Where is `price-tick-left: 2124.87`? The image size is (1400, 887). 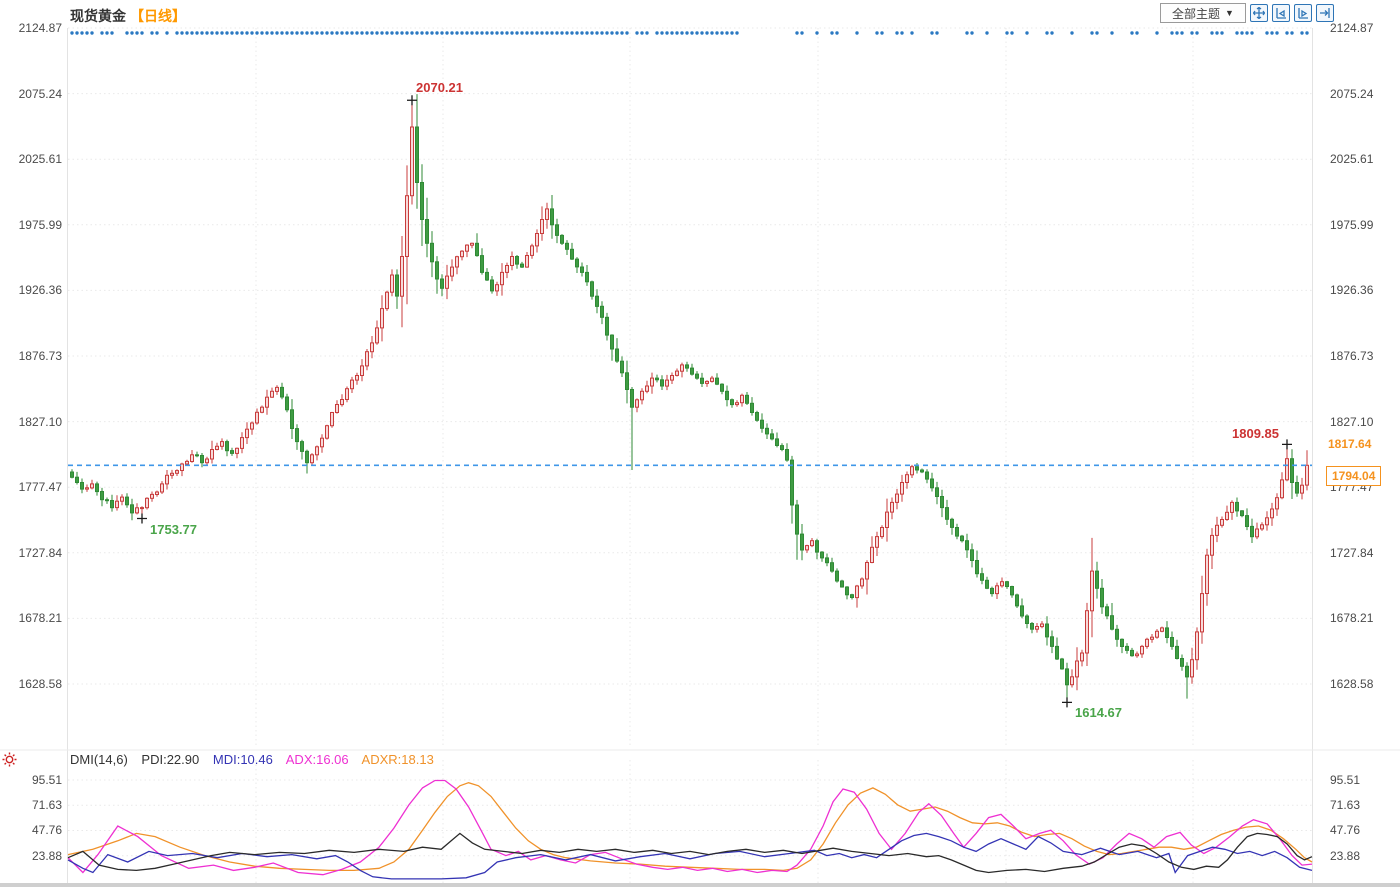
price-tick-left: 2124.87 is located at coordinates (40, 28).